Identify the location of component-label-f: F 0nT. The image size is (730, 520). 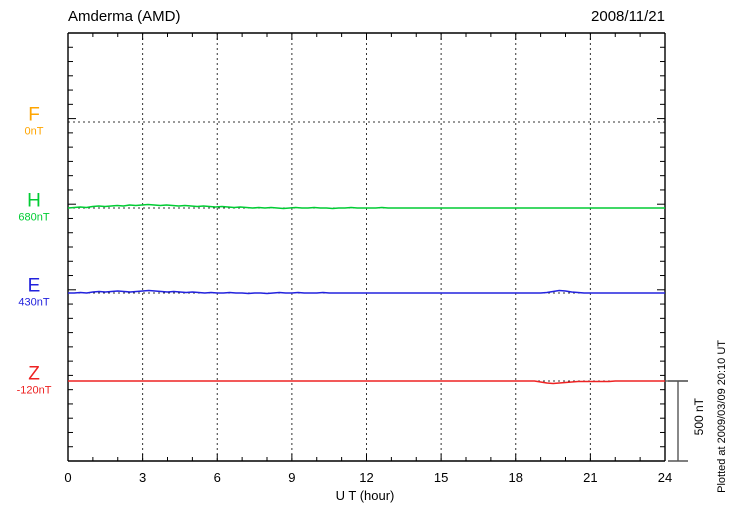
(34, 122).